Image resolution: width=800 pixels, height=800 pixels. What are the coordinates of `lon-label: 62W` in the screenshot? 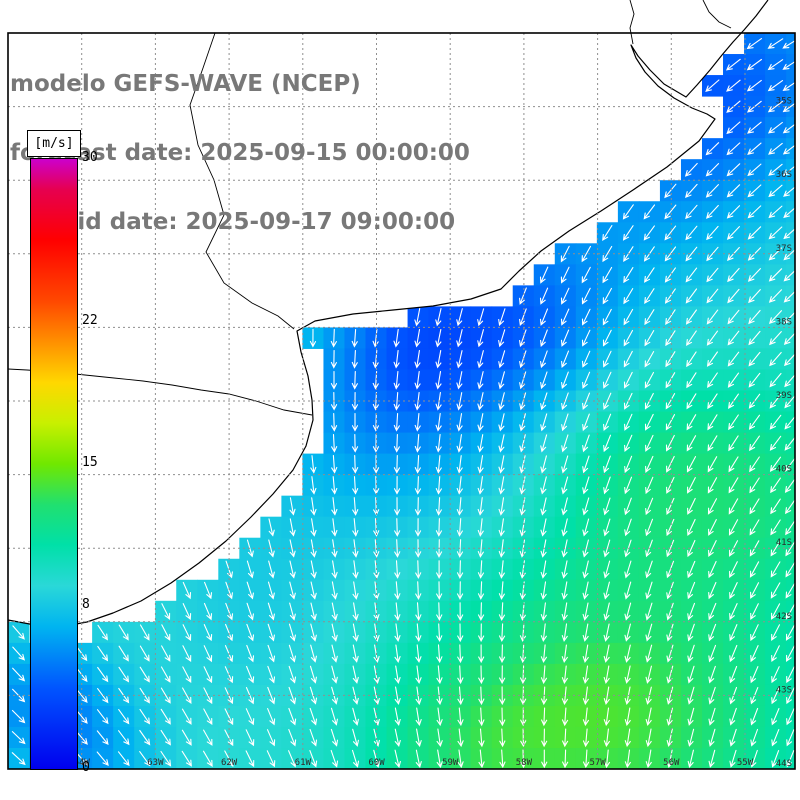 It's located at (229, 763).